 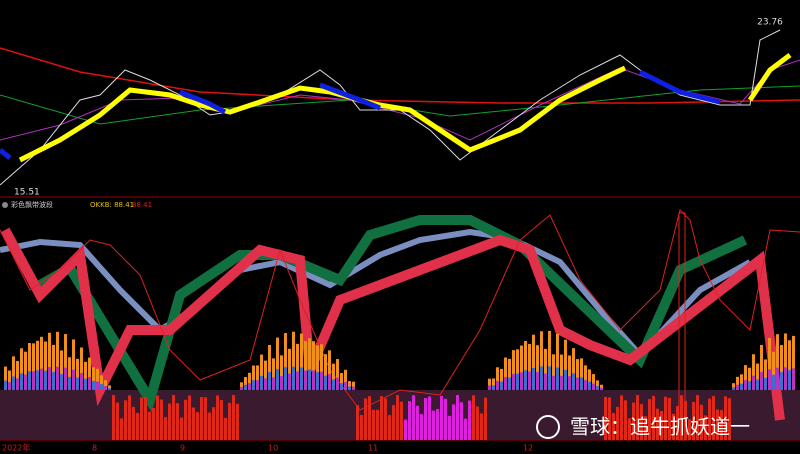 What do you see at coordinates (142, 205) in the screenshot?
I see `okkb-value: 88.41` at bounding box center [142, 205].